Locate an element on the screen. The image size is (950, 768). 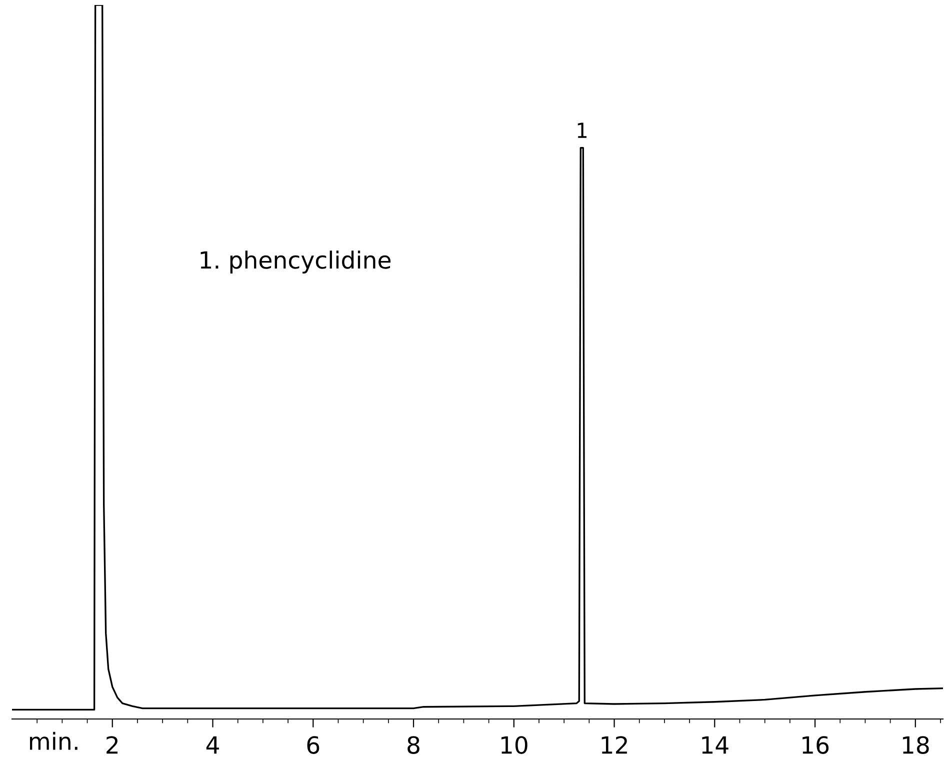
x-tick-label: 14 is located at coordinates (715, 745).